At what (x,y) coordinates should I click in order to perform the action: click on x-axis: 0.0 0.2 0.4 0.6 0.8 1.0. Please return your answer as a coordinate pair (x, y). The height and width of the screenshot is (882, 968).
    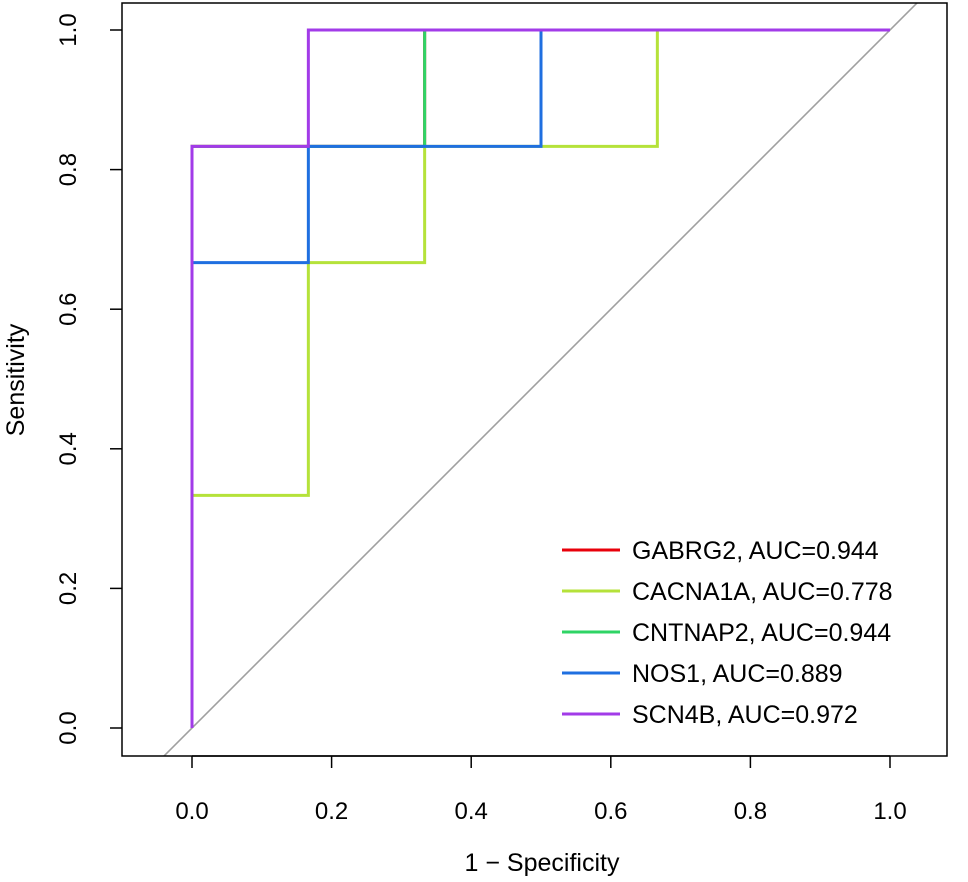
    Looking at the image, I should click on (541, 790).